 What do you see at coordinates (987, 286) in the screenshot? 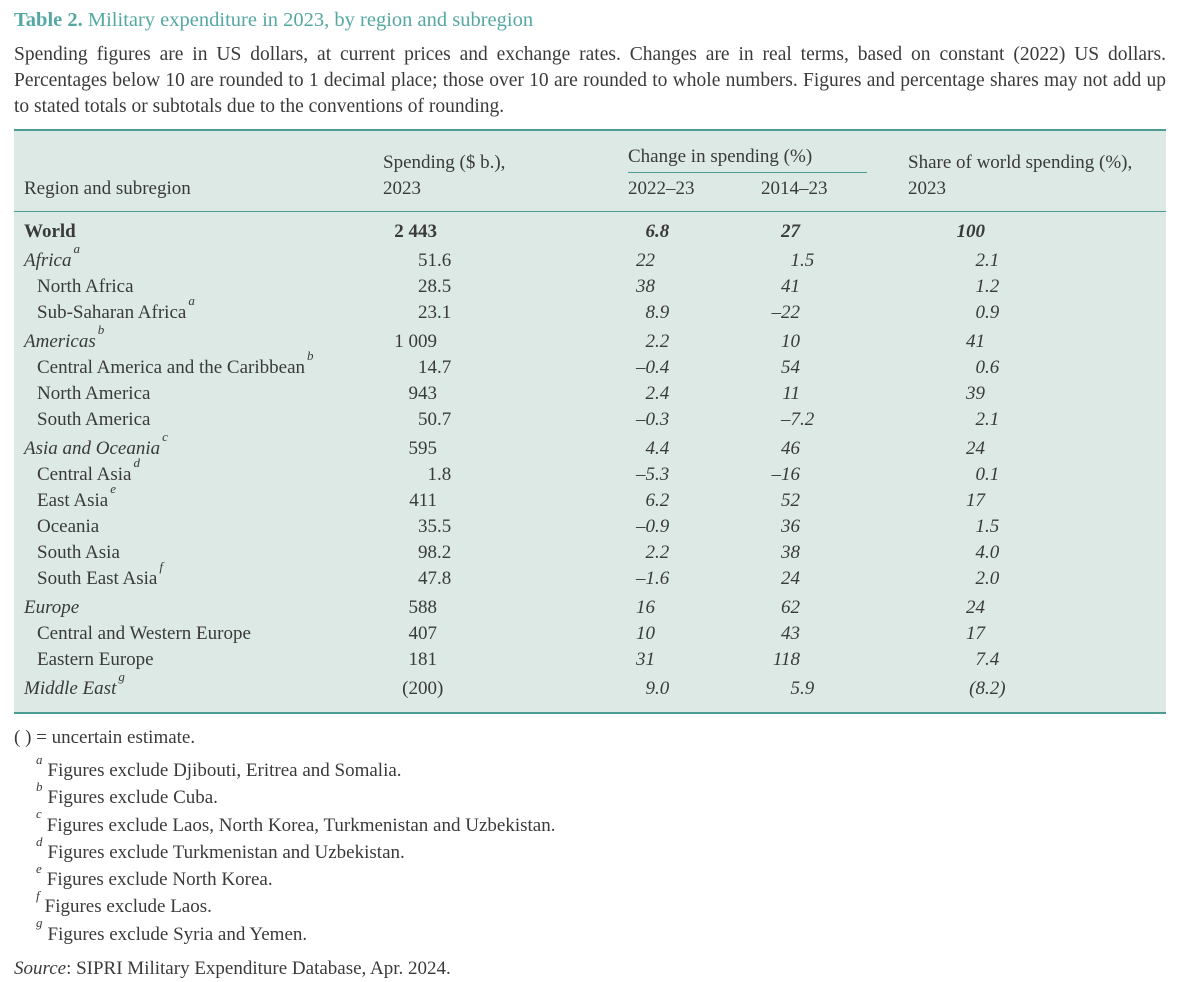
I see `cell-share: 1.2` at bounding box center [987, 286].